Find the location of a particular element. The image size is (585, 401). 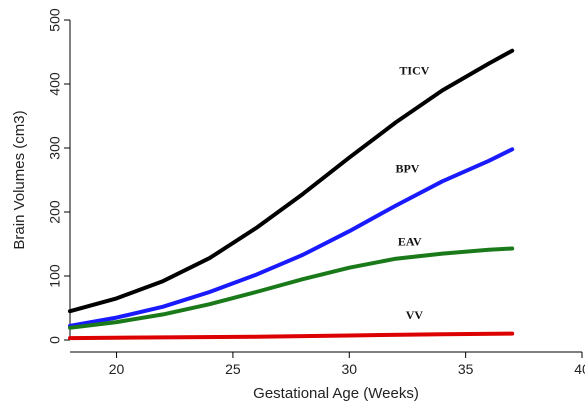

x-tick-label: 30 is located at coordinates (349, 369).